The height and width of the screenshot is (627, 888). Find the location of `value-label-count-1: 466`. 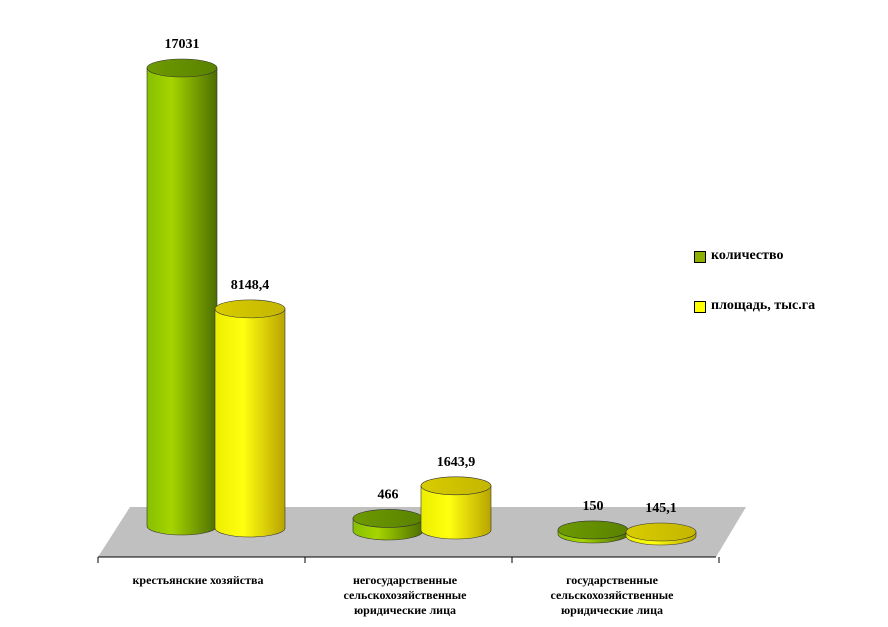

value-label-count-1: 466 is located at coordinates (388, 494).